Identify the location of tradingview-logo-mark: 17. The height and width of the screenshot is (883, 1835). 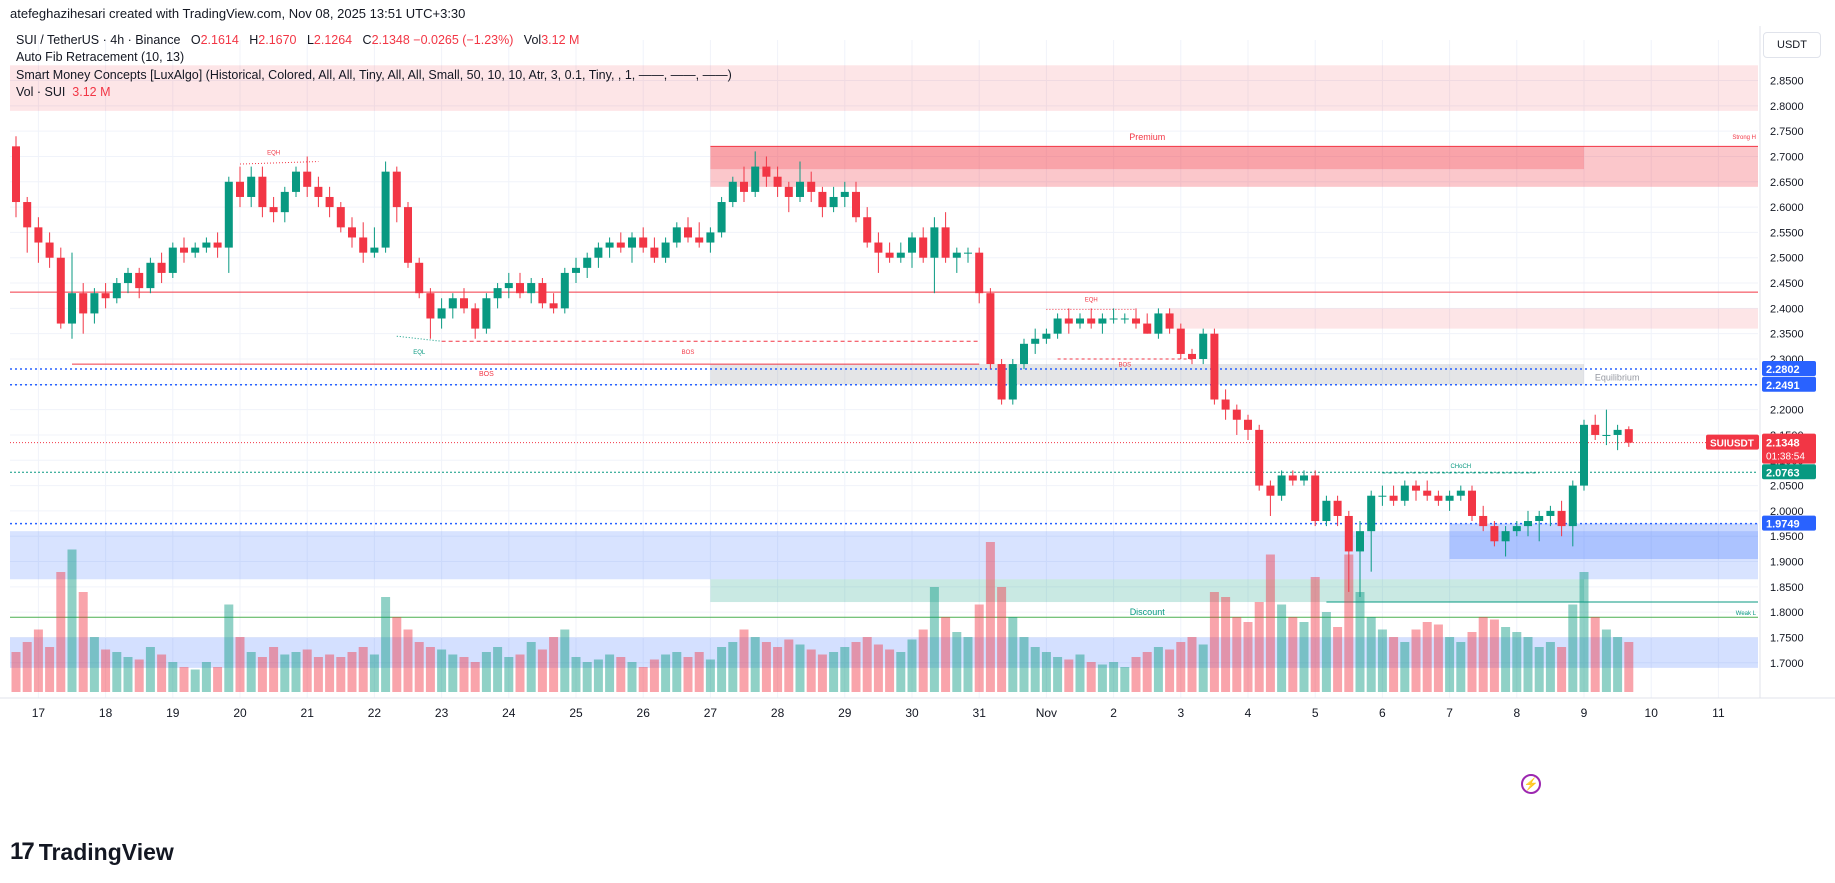
(22, 851).